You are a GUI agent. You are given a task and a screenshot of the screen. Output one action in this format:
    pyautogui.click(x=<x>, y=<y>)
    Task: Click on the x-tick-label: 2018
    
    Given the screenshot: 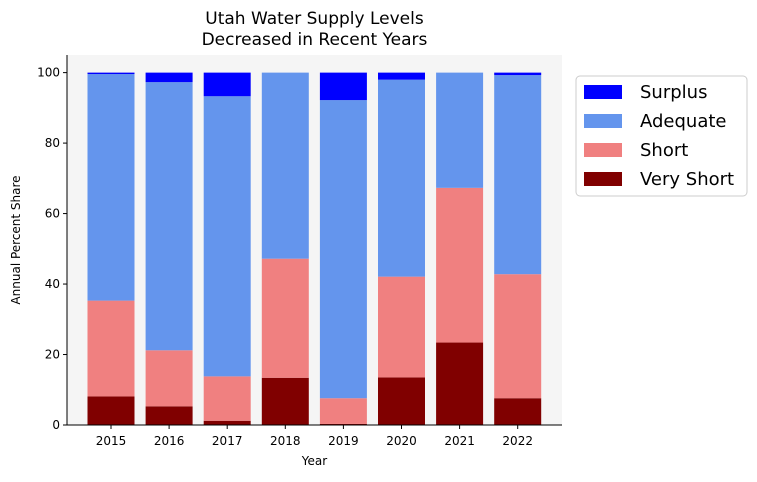 What is the action you would take?
    pyautogui.click(x=285, y=441)
    